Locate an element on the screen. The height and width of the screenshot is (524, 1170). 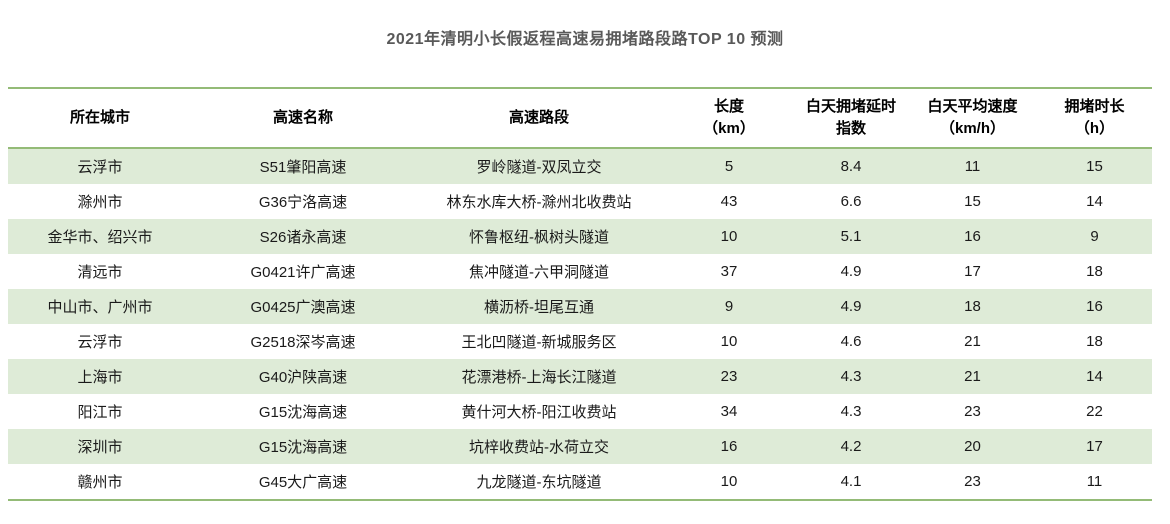
column-header: 拥堵时长 （h） is located at coordinates (1094, 118).